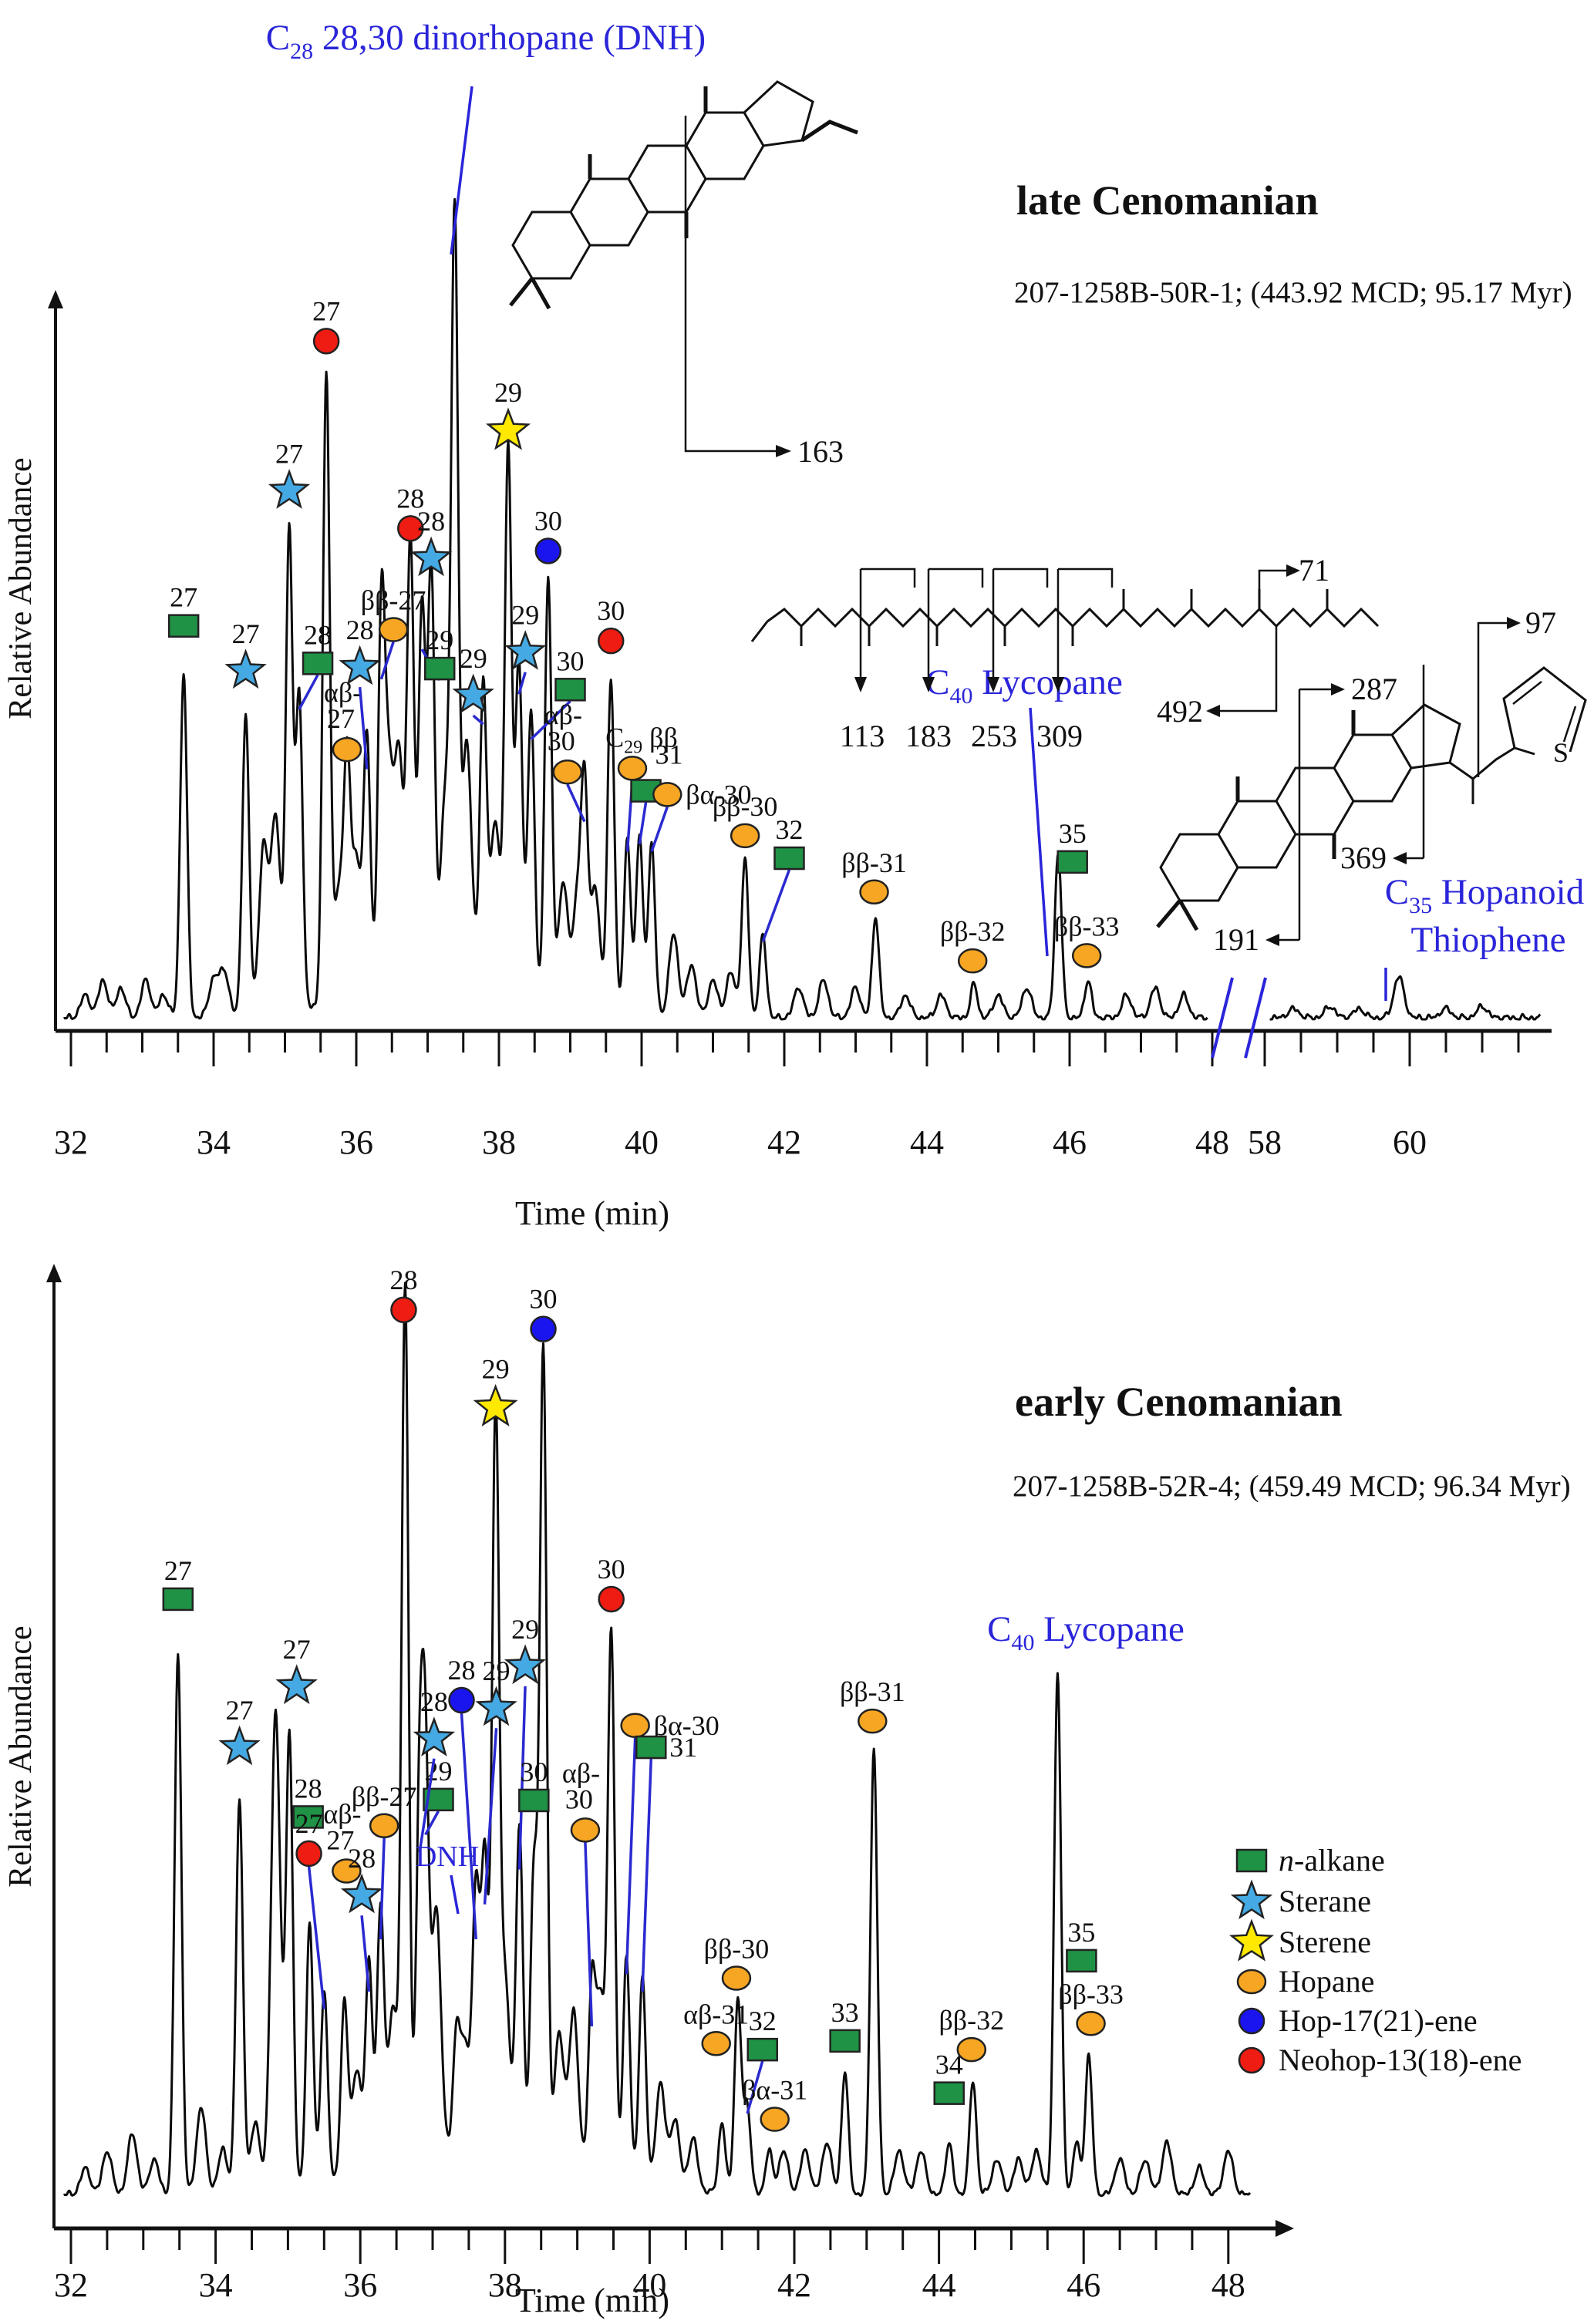  Describe the element at coordinates (216, 2285) in the screenshot. I see `x-tick-label: 34` at that location.